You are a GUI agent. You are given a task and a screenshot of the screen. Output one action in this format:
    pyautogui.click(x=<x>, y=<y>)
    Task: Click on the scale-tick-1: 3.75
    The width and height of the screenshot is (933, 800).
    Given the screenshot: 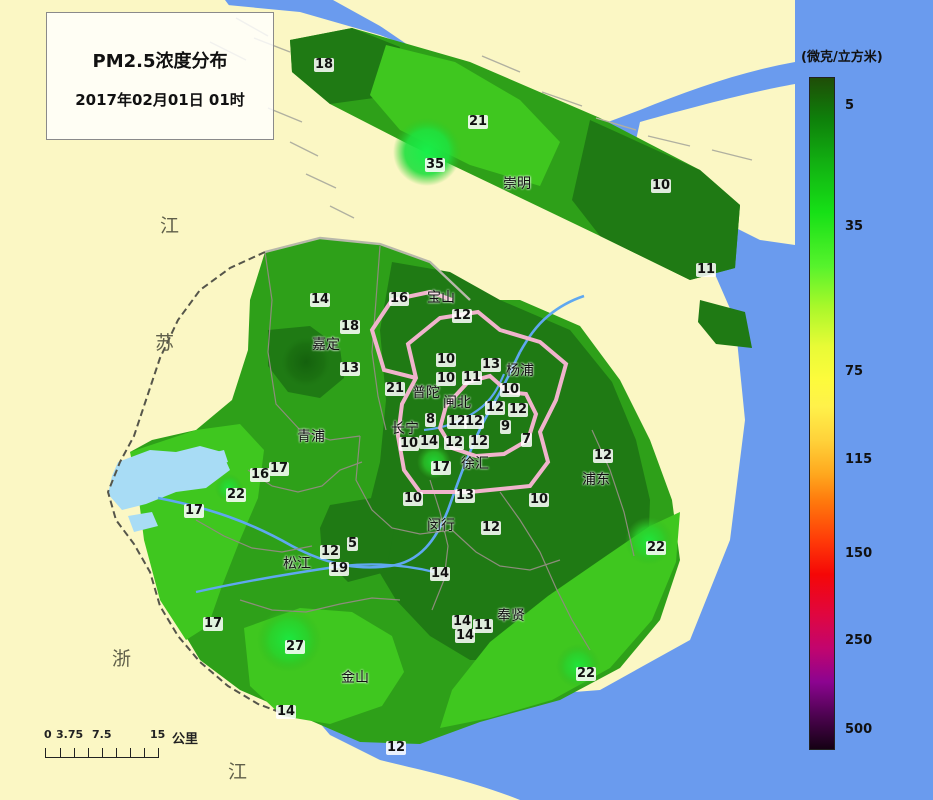 What is the action you would take?
    pyautogui.click(x=70, y=734)
    